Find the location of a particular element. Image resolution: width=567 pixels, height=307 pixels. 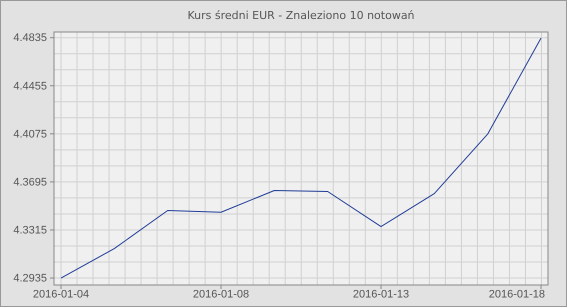

x-tick-label: 2016-01-08 is located at coordinates (221, 294).